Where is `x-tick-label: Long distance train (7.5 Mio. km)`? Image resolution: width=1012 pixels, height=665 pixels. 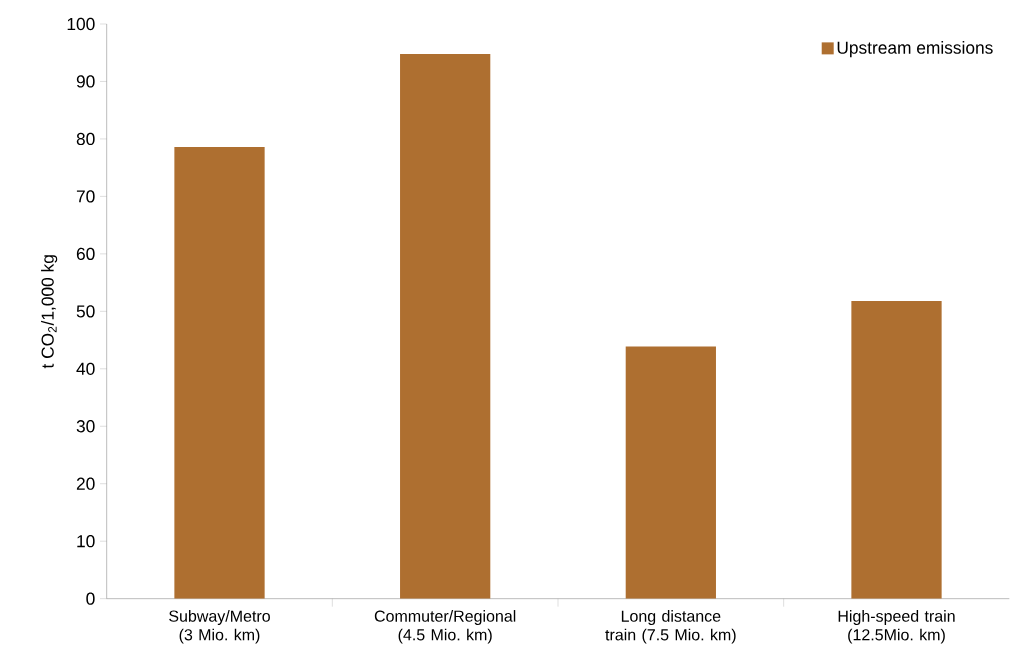 x-tick-label: Long distance train (7.5 Mio. km) is located at coordinates (670, 626).